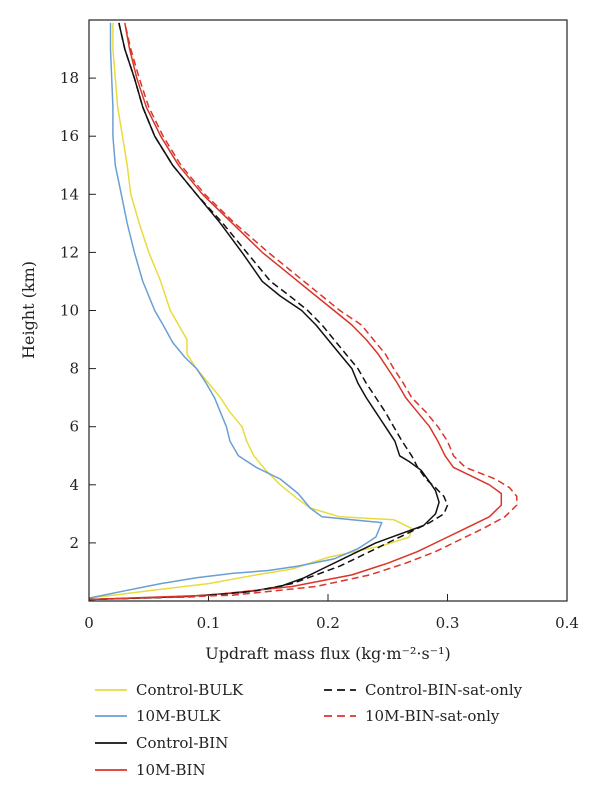 This screenshot has height=799, width=600. I want to click on legend-label: Control-BIN, so click(182, 743).